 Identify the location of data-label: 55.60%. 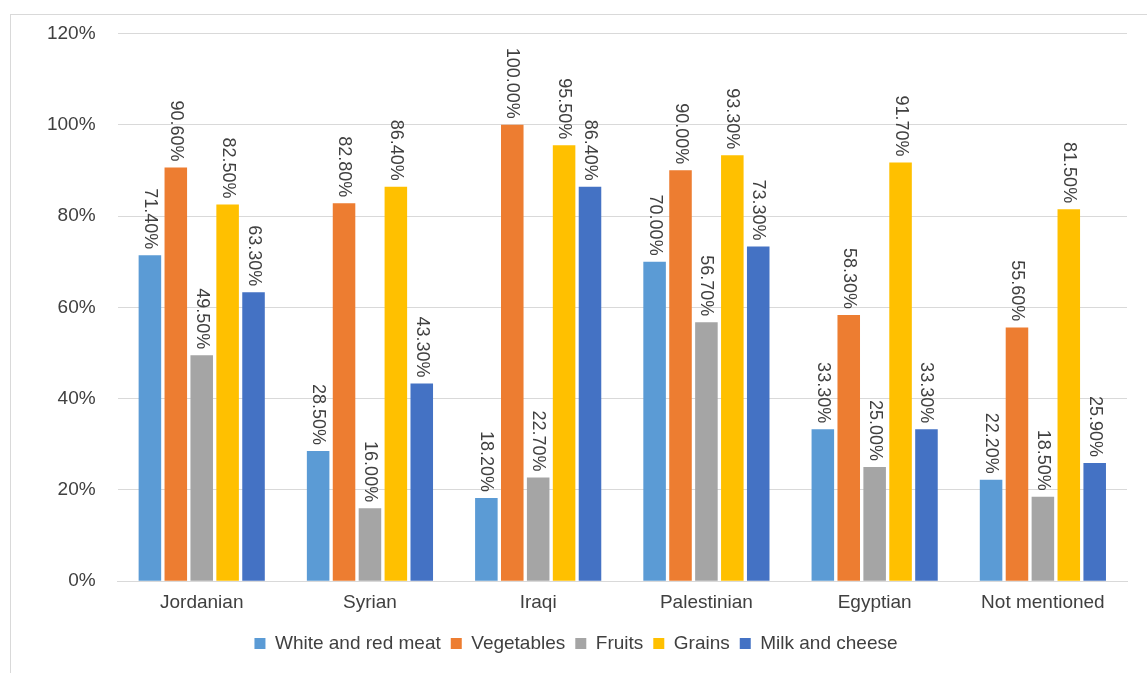
(1018, 291).